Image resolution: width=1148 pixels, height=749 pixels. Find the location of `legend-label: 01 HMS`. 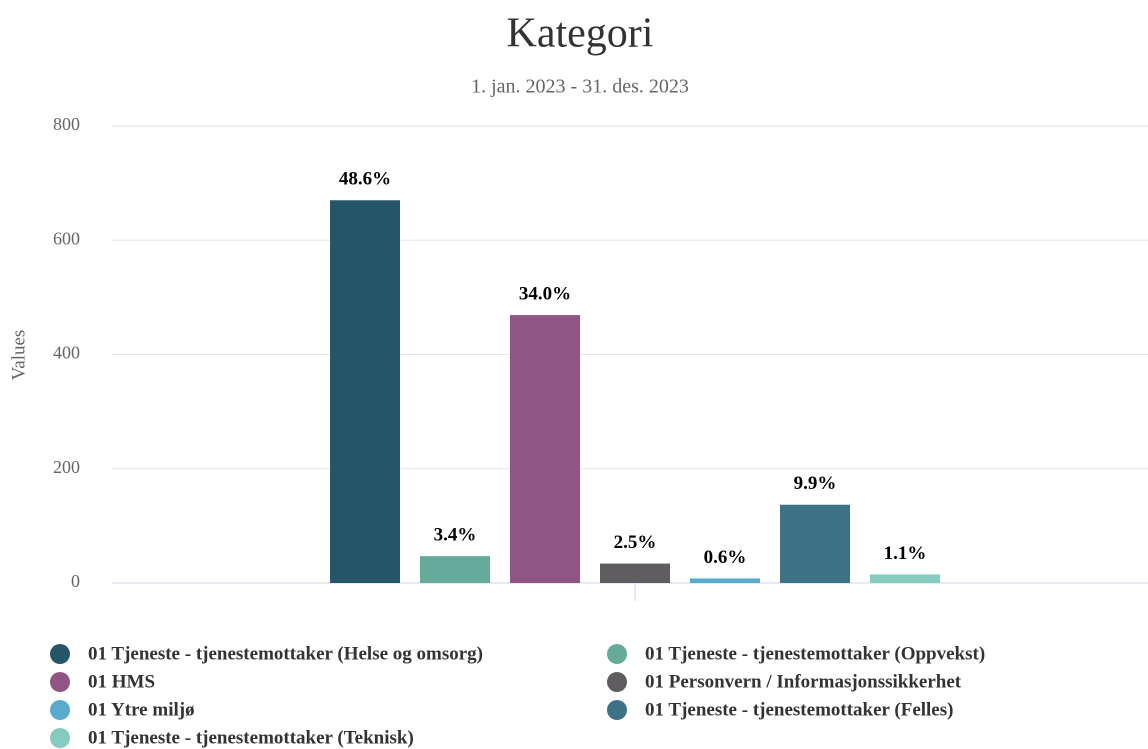

legend-label: 01 HMS is located at coordinates (121, 681).